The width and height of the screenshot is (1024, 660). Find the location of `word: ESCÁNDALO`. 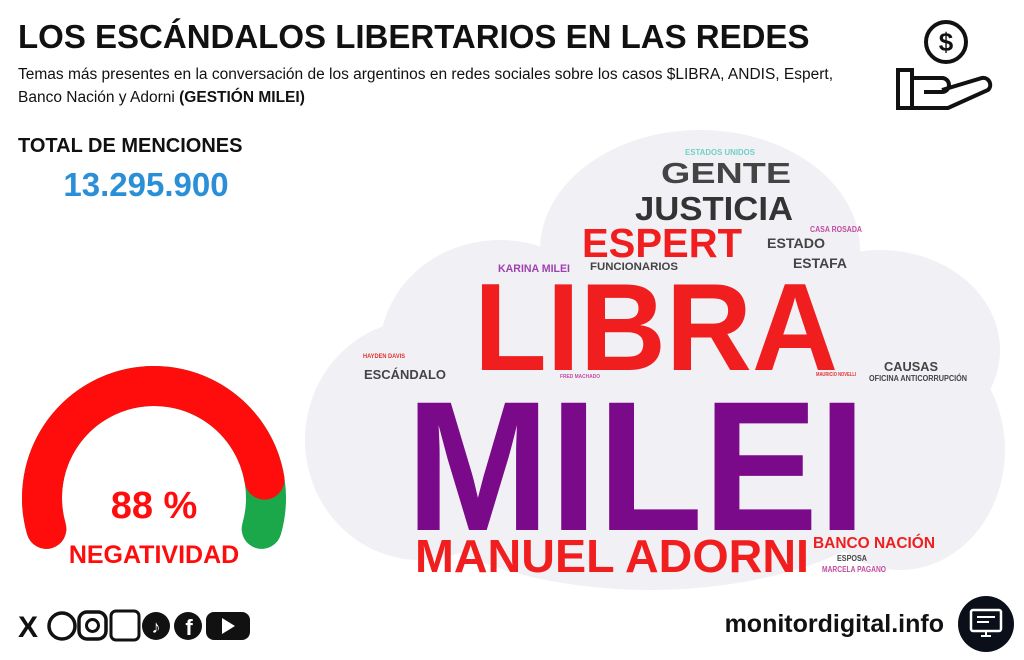

word: ESCÁNDALO is located at coordinates (405, 374).